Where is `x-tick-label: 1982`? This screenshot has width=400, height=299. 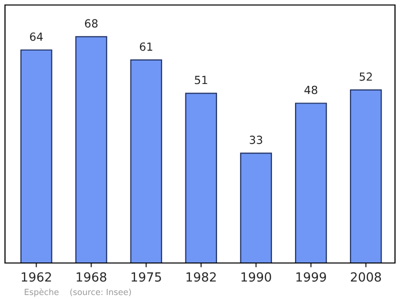 x-tick-label: 1982 is located at coordinates (201, 277).